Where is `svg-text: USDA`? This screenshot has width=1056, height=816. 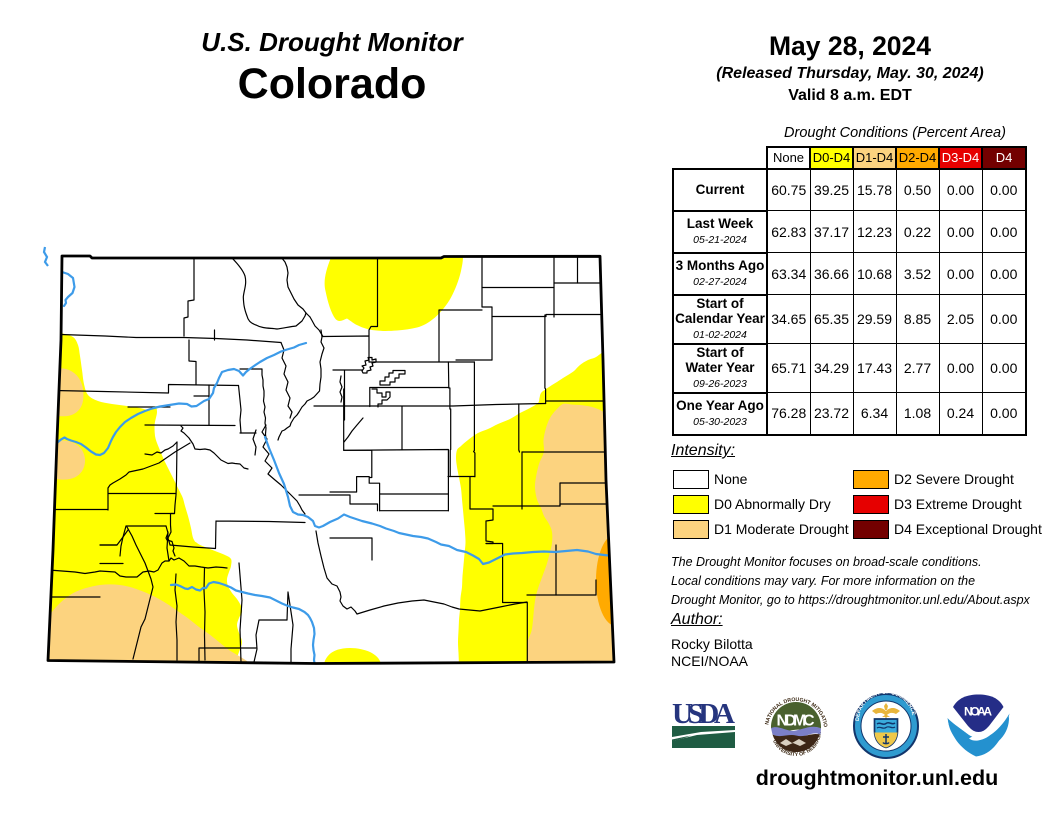
svg-text: USDA is located at coordinates (703, 715).